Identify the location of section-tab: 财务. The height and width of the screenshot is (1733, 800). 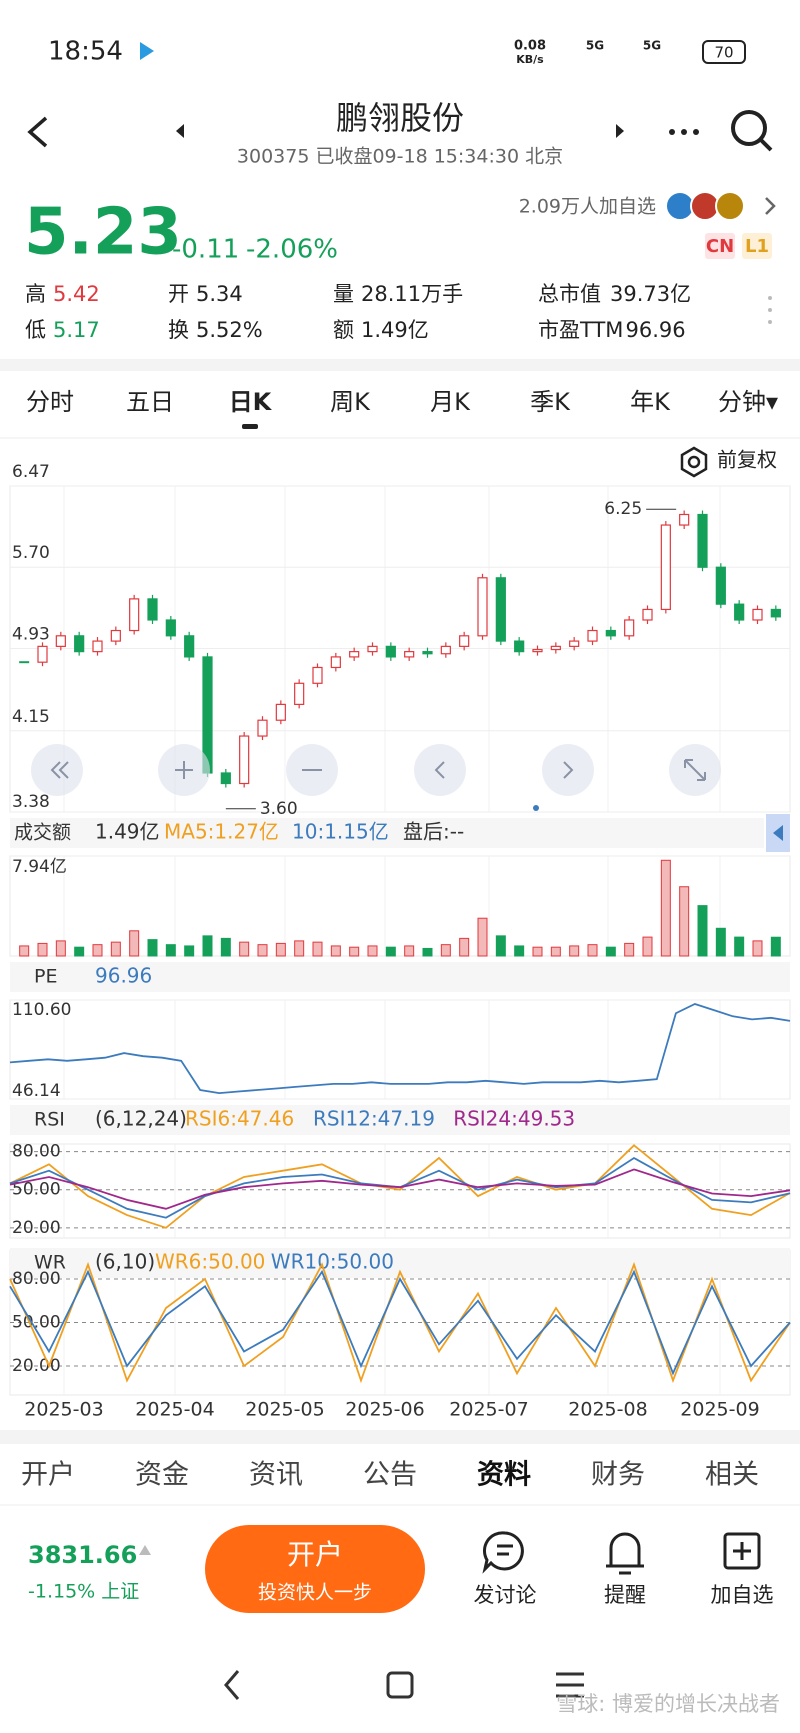
(618, 1475).